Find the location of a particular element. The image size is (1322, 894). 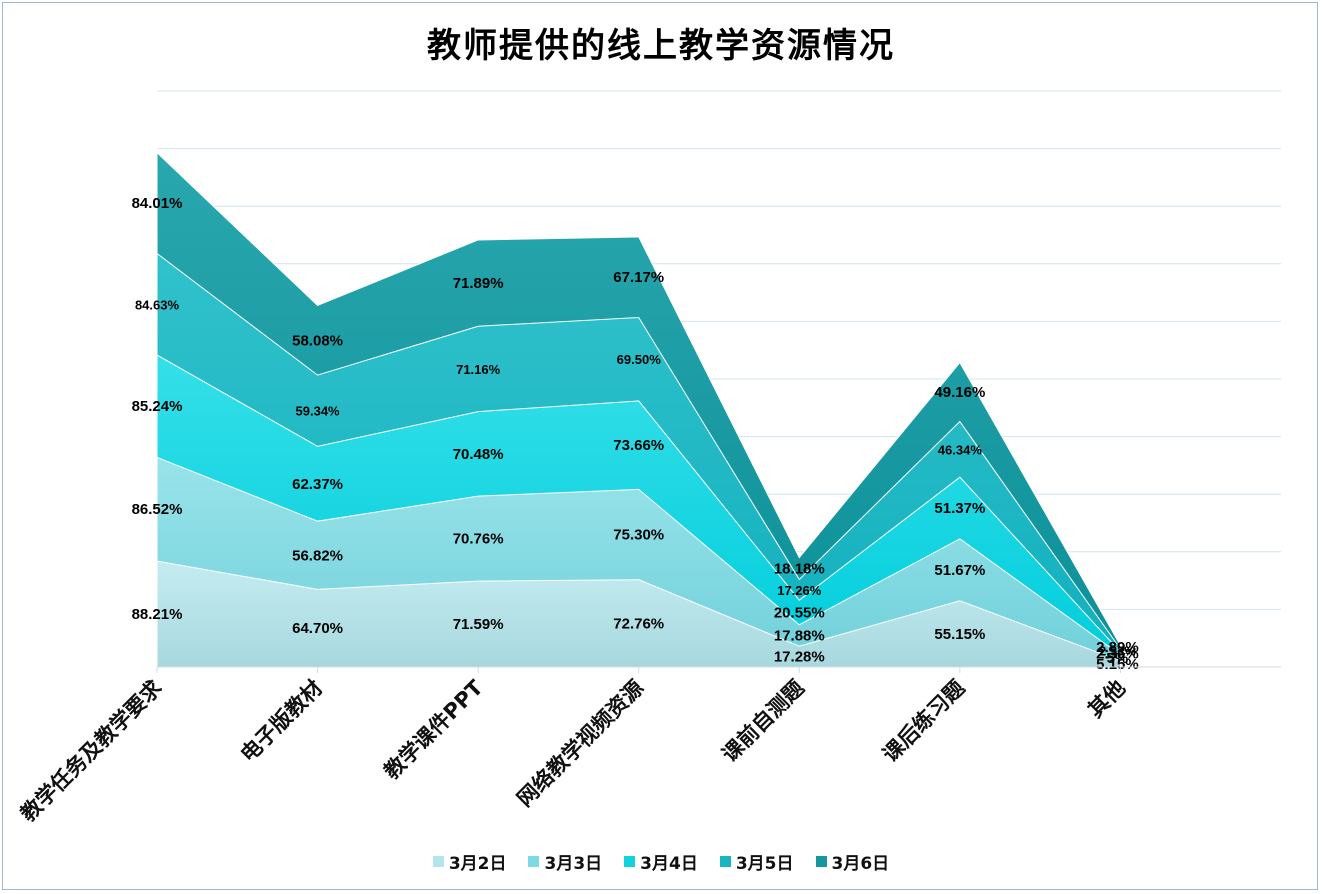

data-label: 49.16% is located at coordinates (959, 392).